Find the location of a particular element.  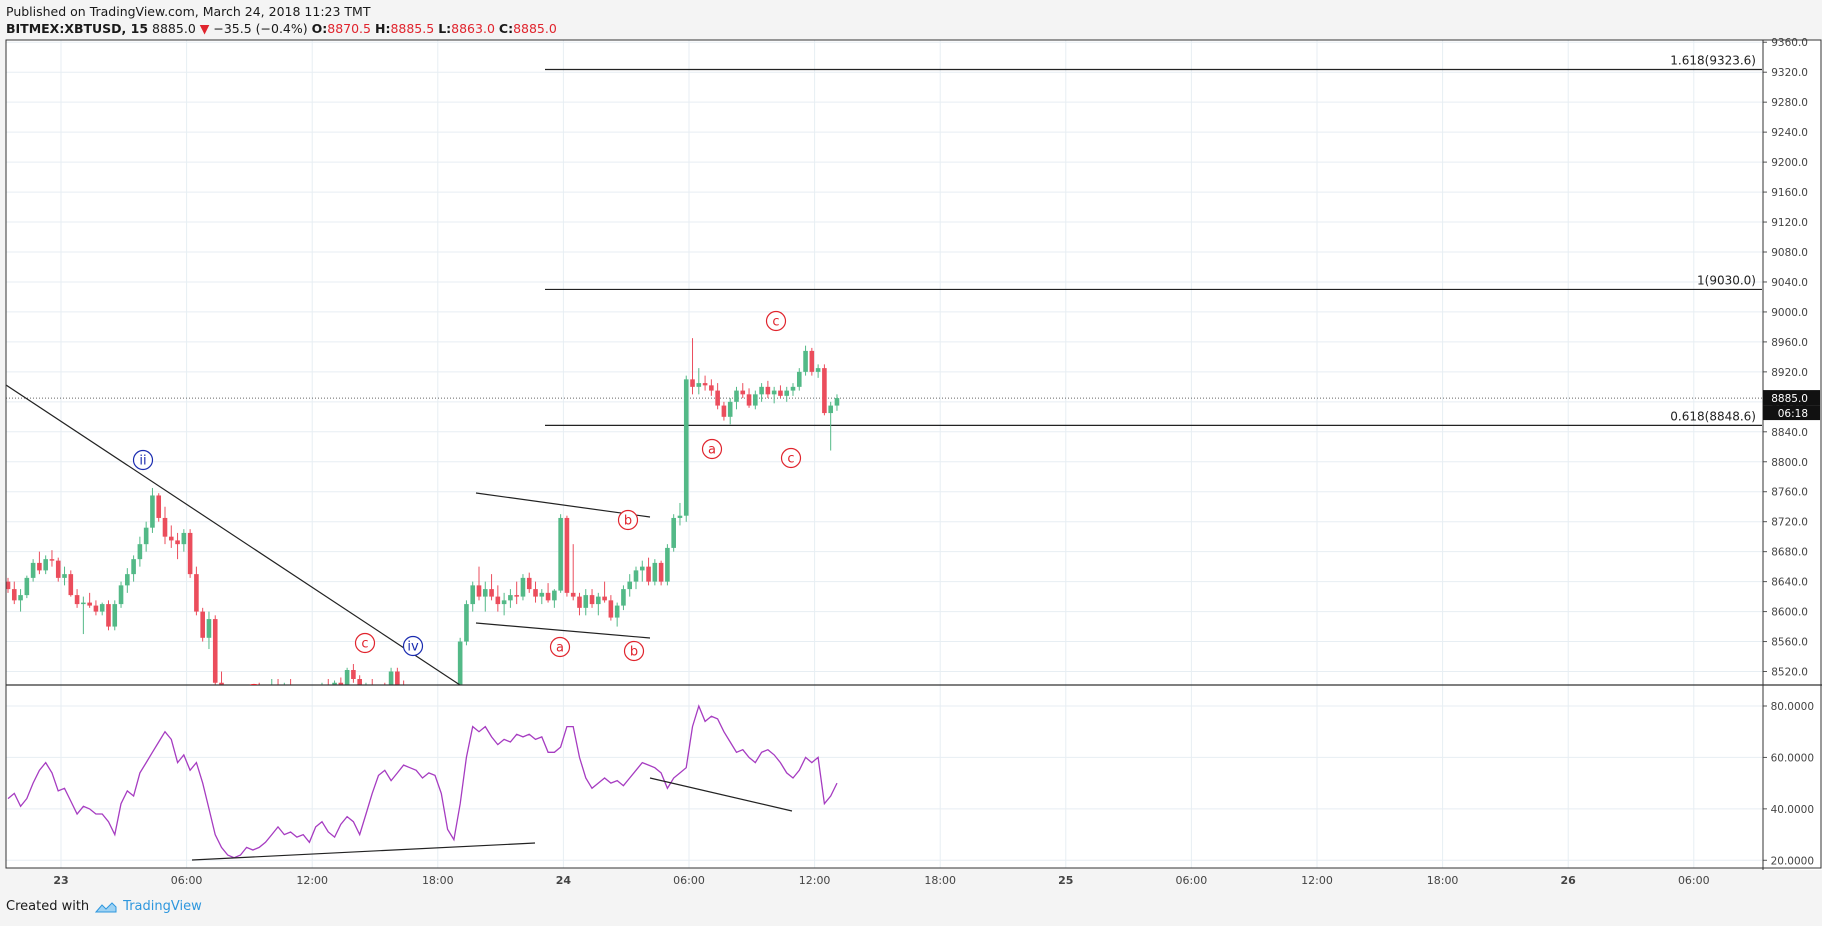

axis-background is located at coordinates (1792, 455).